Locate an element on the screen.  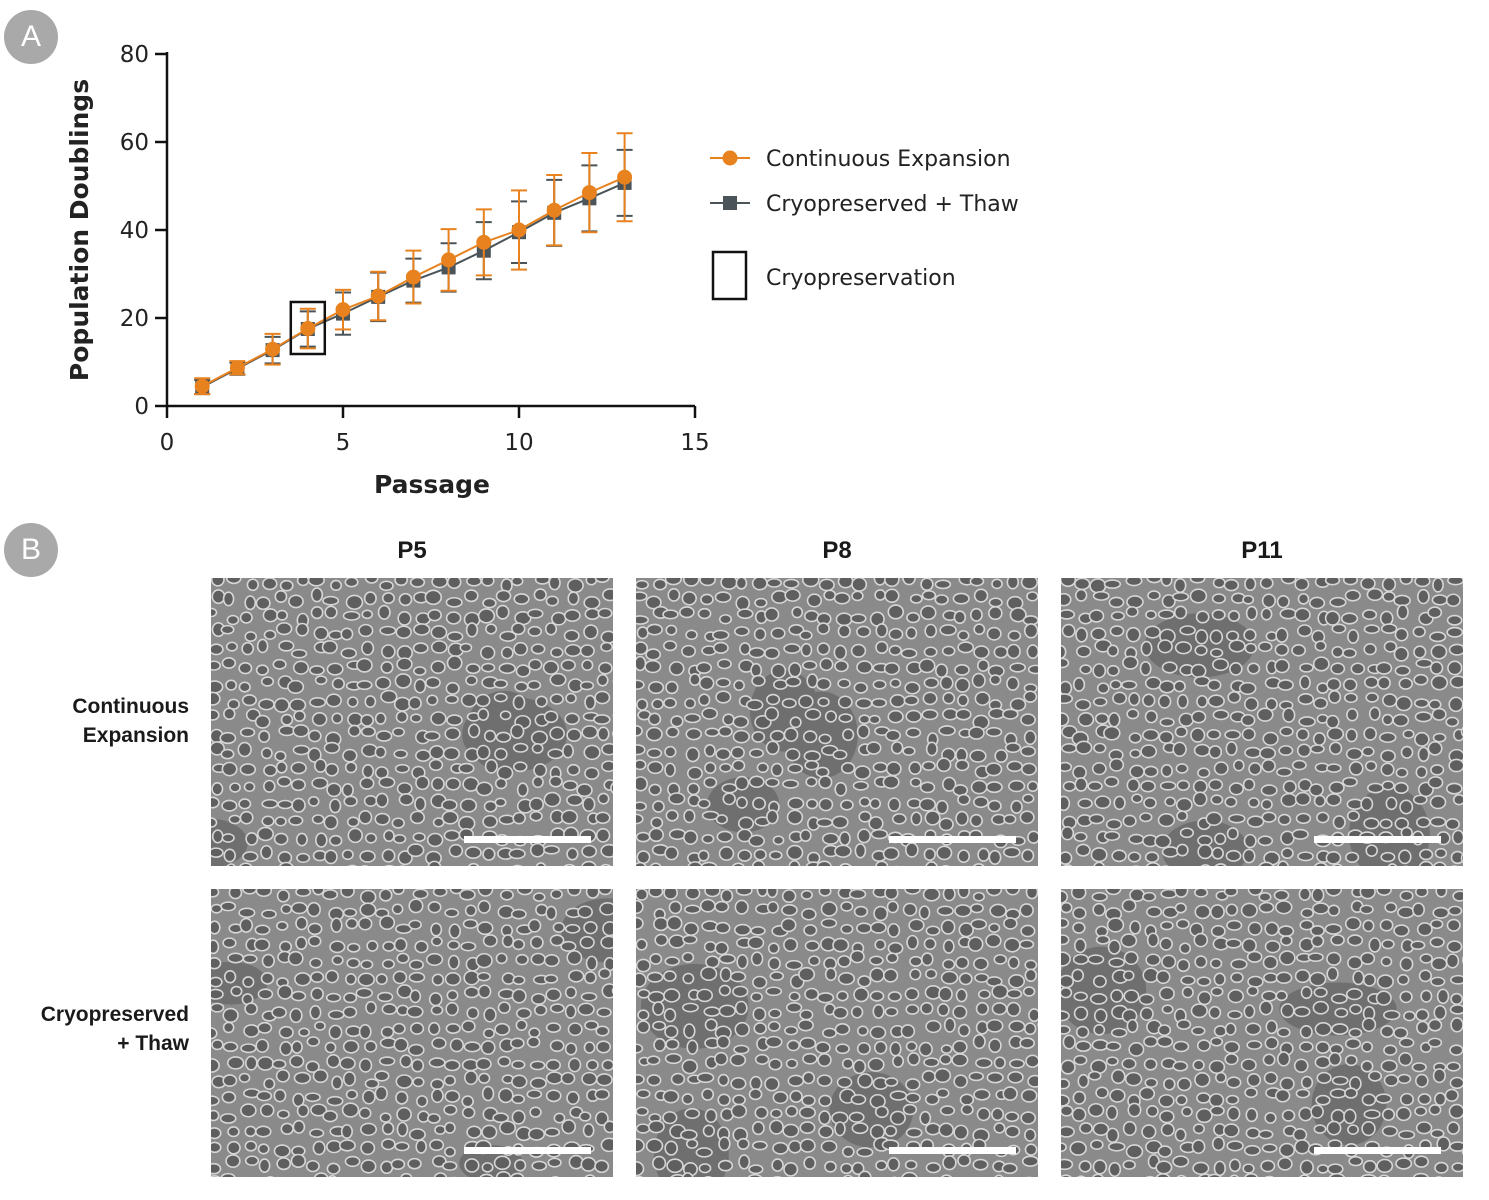
row-label-continuous-expansion: Continuous Expansion is located at coordinates (99, 721).